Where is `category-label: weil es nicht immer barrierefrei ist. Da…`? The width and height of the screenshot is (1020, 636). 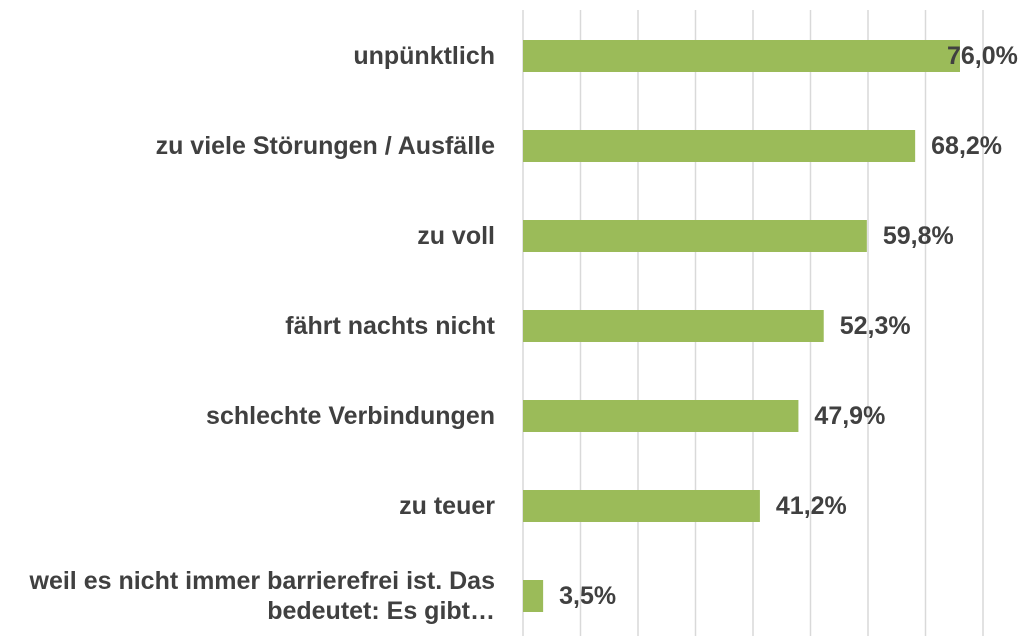
category-label: weil es nicht immer barrierefrei ist. Da… is located at coordinates (262, 596).